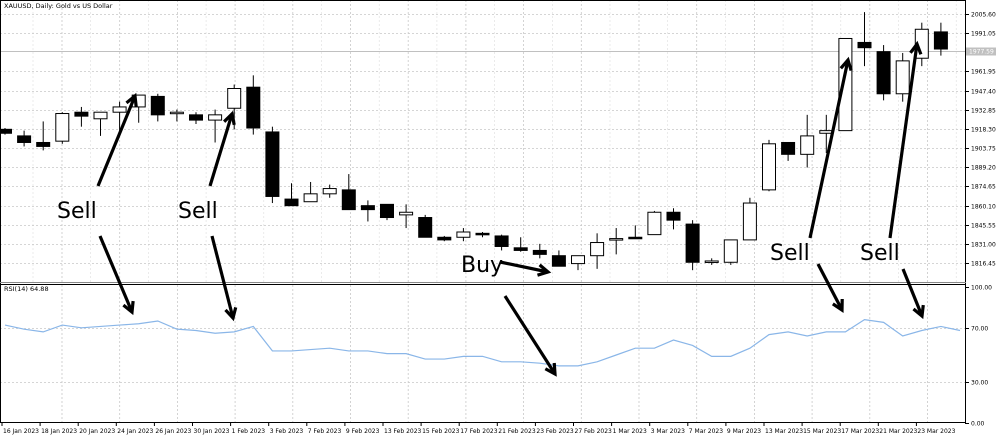  Describe the element at coordinates (983, 245) in the screenshot. I see `price-tick-label: 1831.00` at that location.